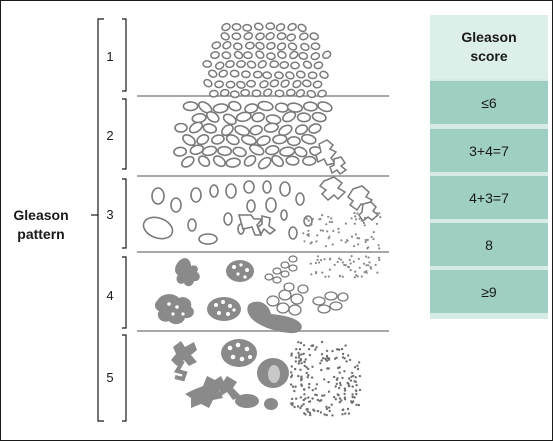 The height and width of the screenshot is (441, 553). I want to click on pattern-3-cells, so click(342, 231).